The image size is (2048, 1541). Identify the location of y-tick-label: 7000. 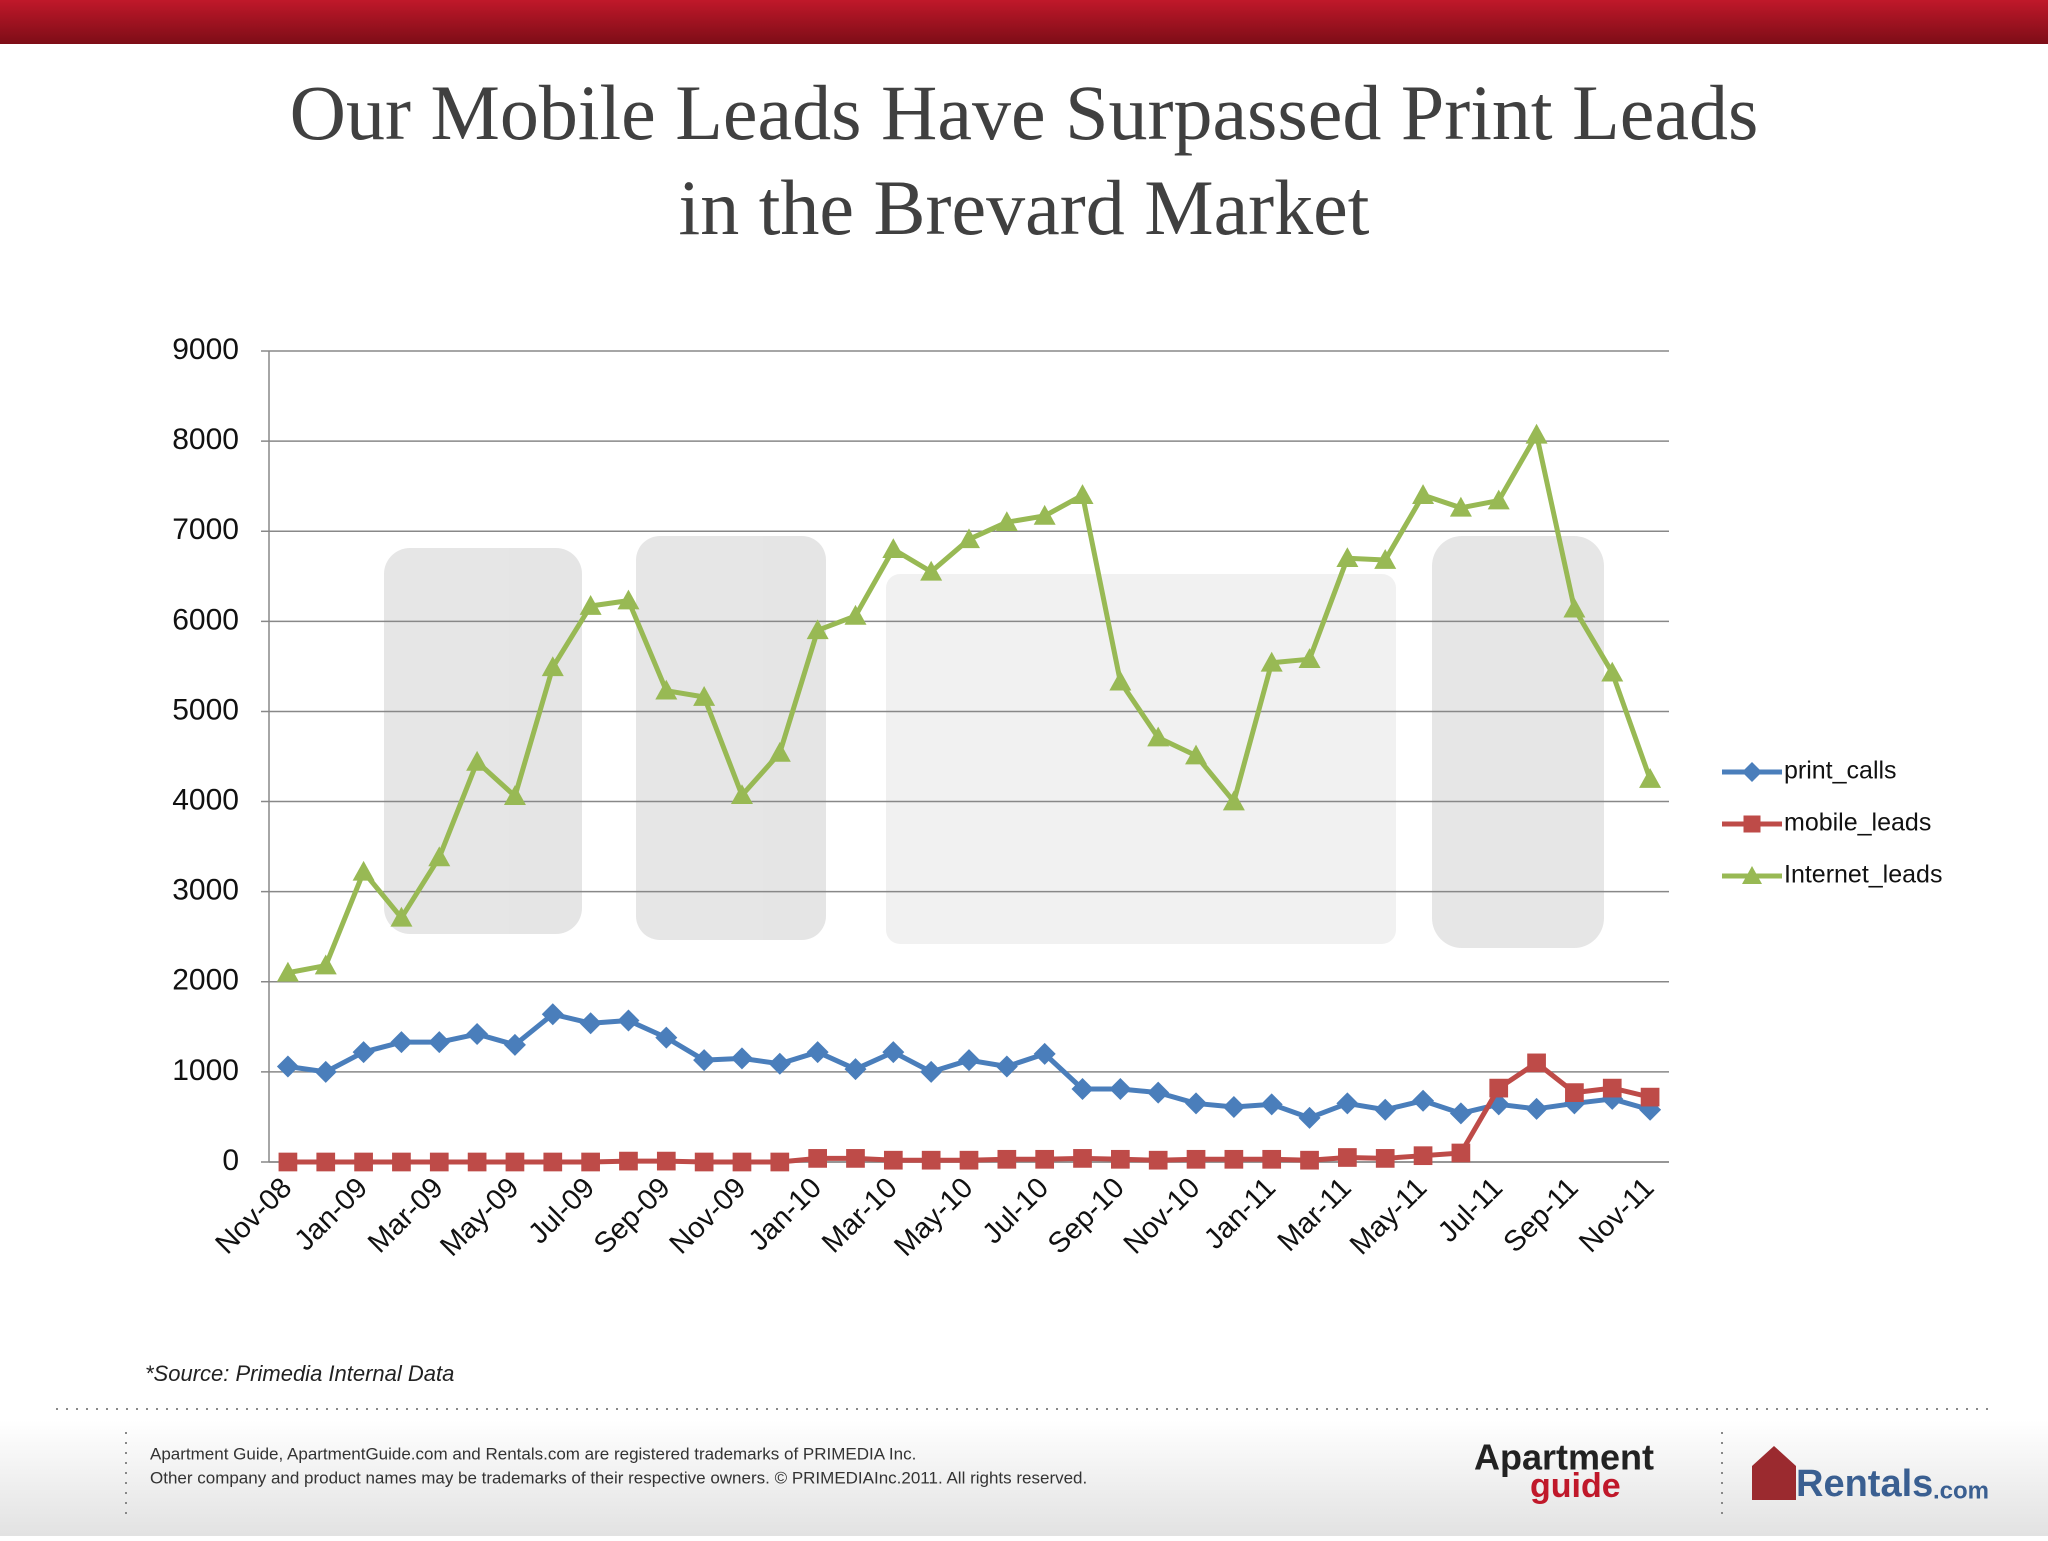
(205, 529).